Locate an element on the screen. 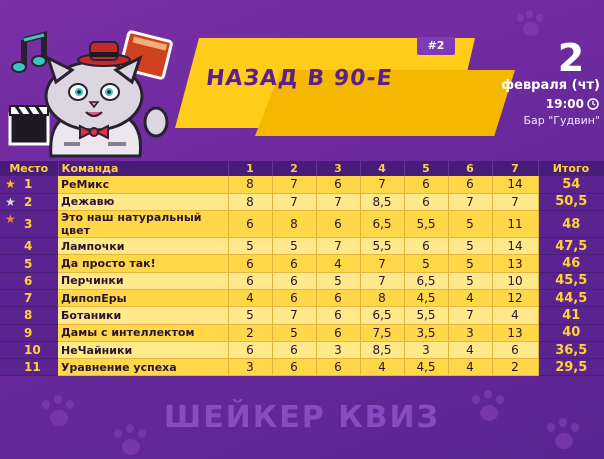  column-header-round-2: 2 is located at coordinates (294, 168).